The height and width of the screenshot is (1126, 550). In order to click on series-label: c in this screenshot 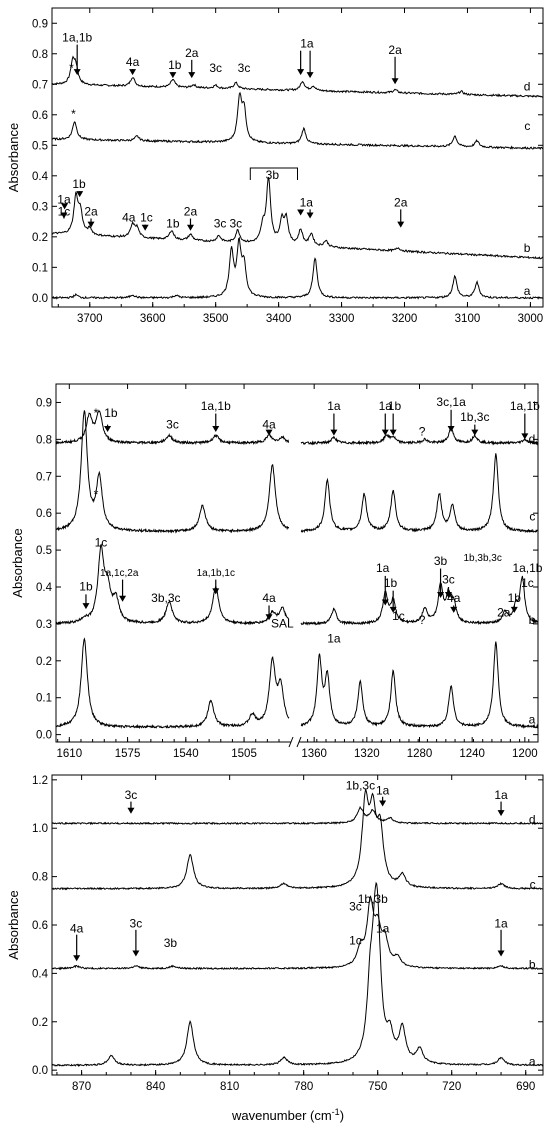, I will do `click(527, 126)`.